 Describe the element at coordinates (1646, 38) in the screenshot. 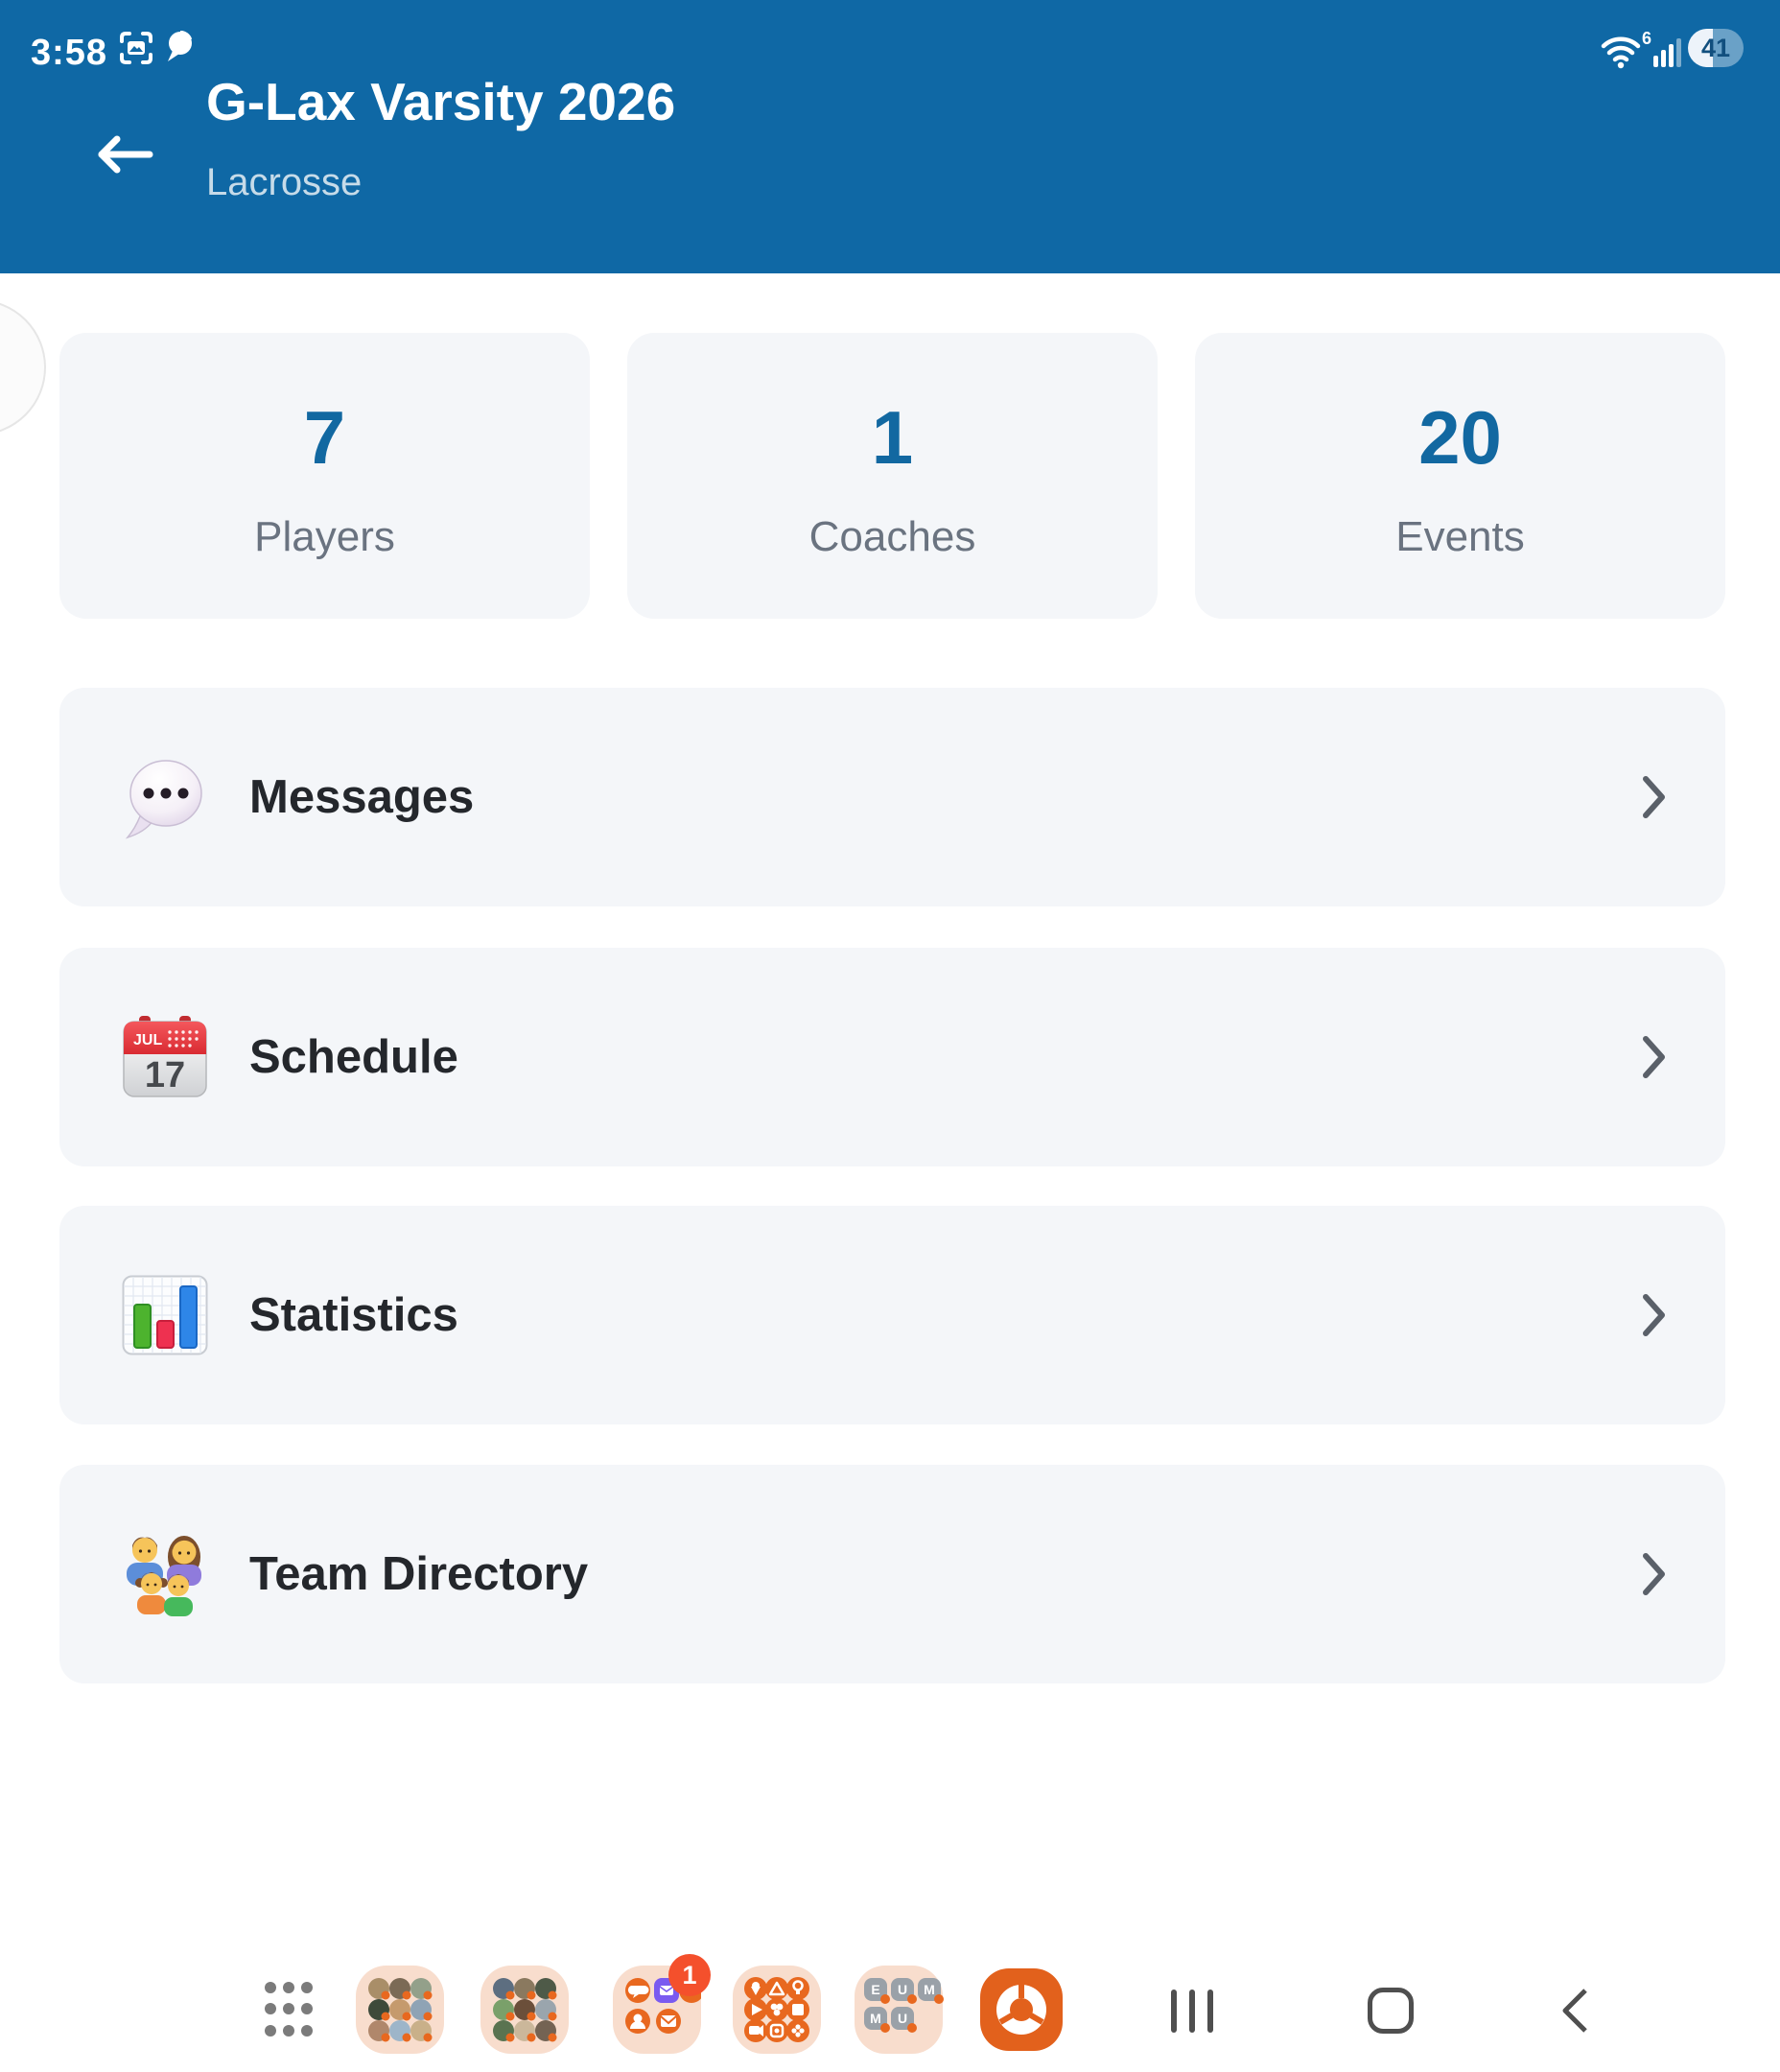

I see `wifi-standard-label: 6` at that location.